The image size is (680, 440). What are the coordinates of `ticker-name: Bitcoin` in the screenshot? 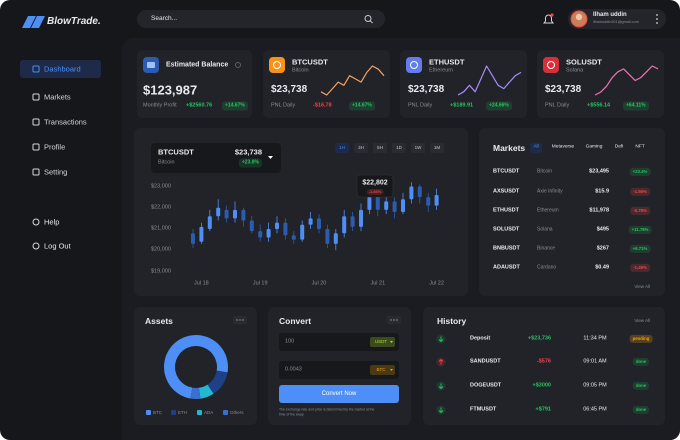 It's located at (300, 70).